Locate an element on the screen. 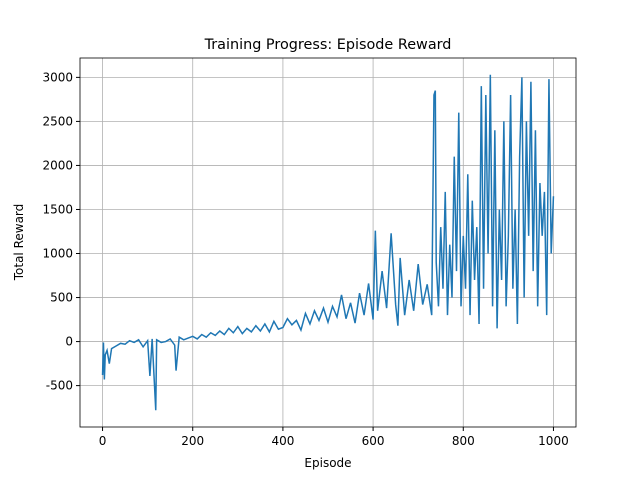  y-tick-label: 2000 is located at coordinates (57, 165).